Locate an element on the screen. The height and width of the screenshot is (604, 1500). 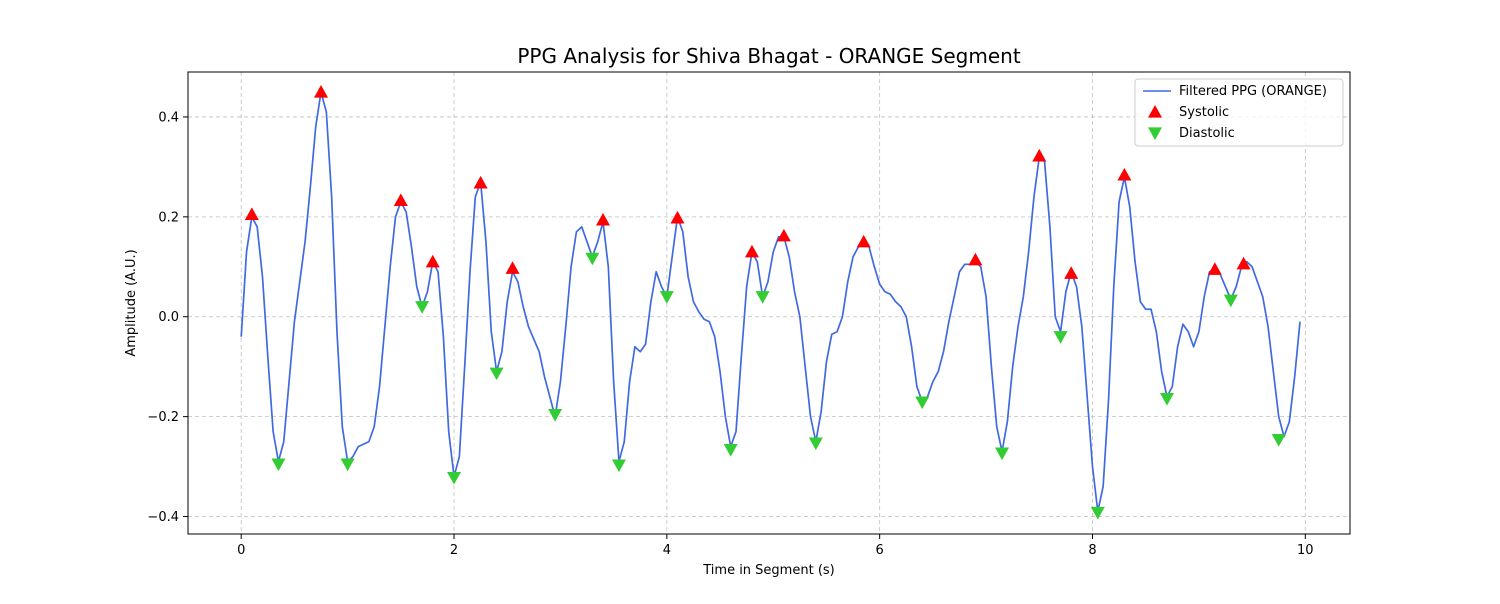
x-tick-label: 8 is located at coordinates (1092, 550).